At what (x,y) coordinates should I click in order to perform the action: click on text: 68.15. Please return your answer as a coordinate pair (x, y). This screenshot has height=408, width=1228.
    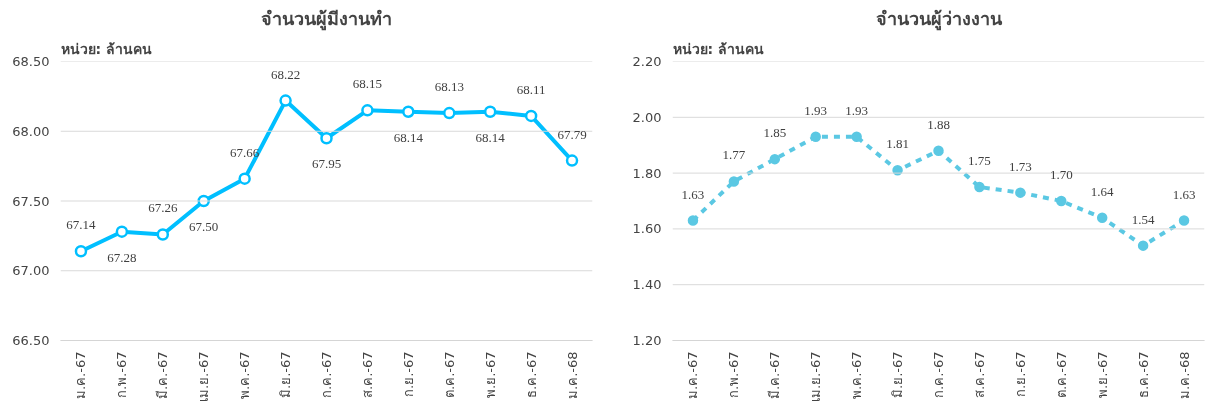
    Looking at the image, I should click on (367, 84).